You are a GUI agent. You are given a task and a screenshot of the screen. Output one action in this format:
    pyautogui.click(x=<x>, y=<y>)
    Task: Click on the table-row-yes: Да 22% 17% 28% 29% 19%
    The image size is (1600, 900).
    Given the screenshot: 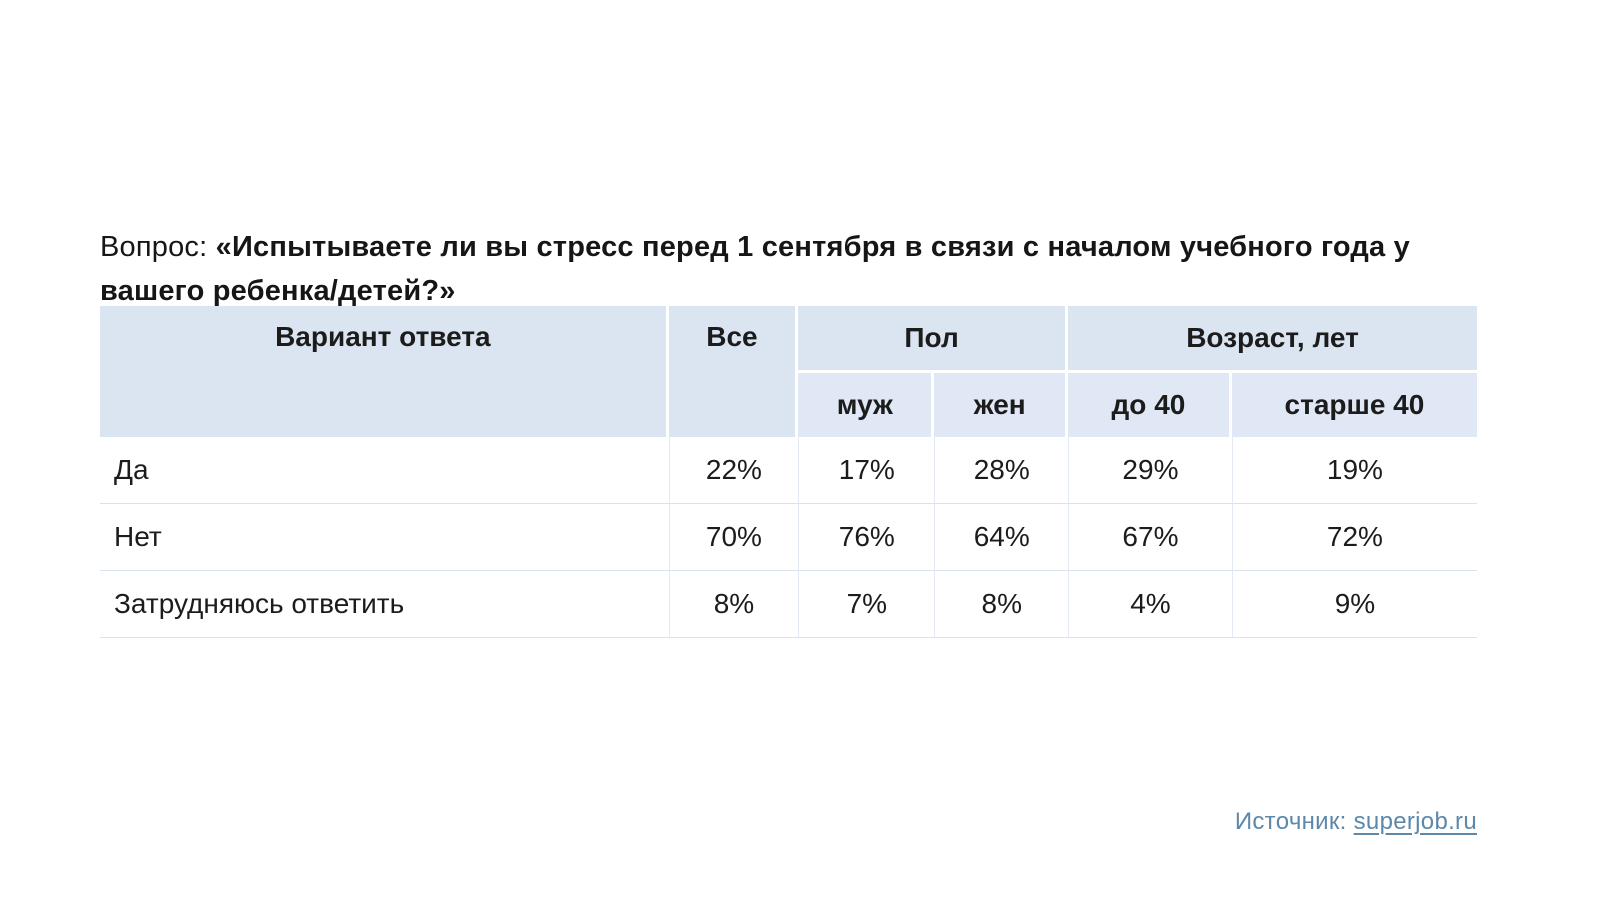 What is the action you would take?
    pyautogui.click(x=788, y=470)
    